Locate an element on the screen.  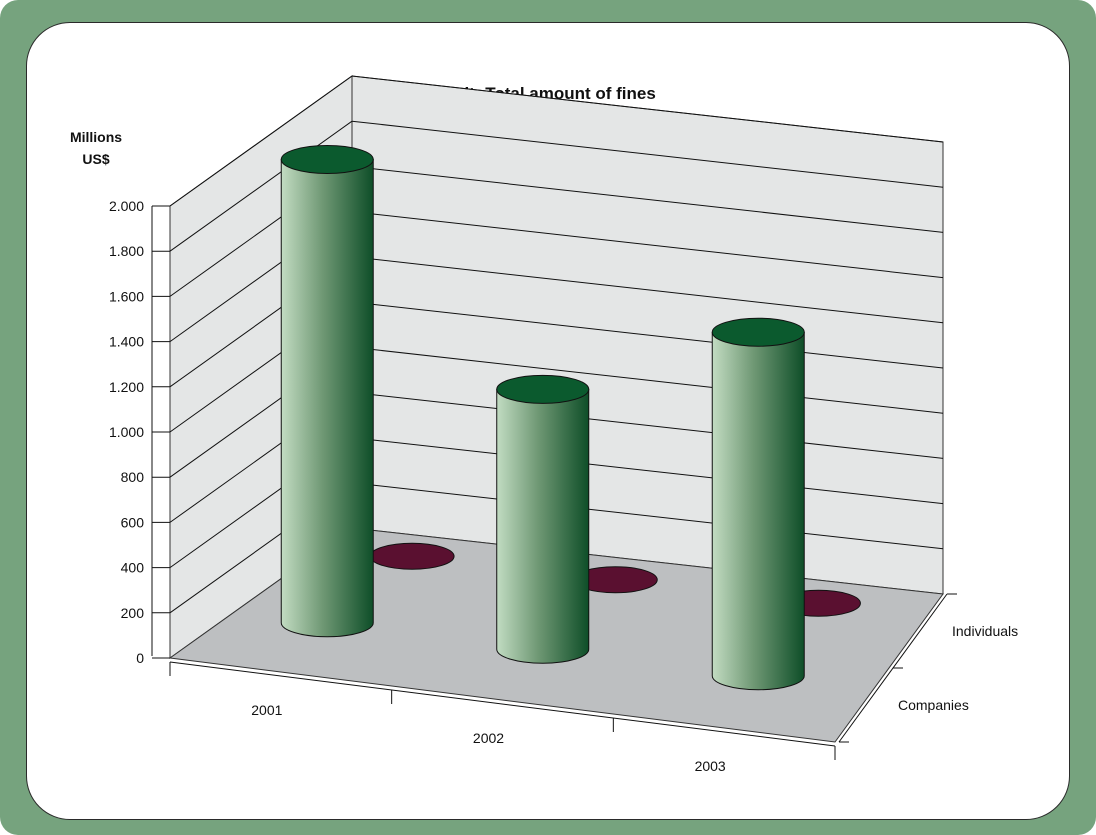
y-tick-label: 1.000 is located at coordinates (126, 432).